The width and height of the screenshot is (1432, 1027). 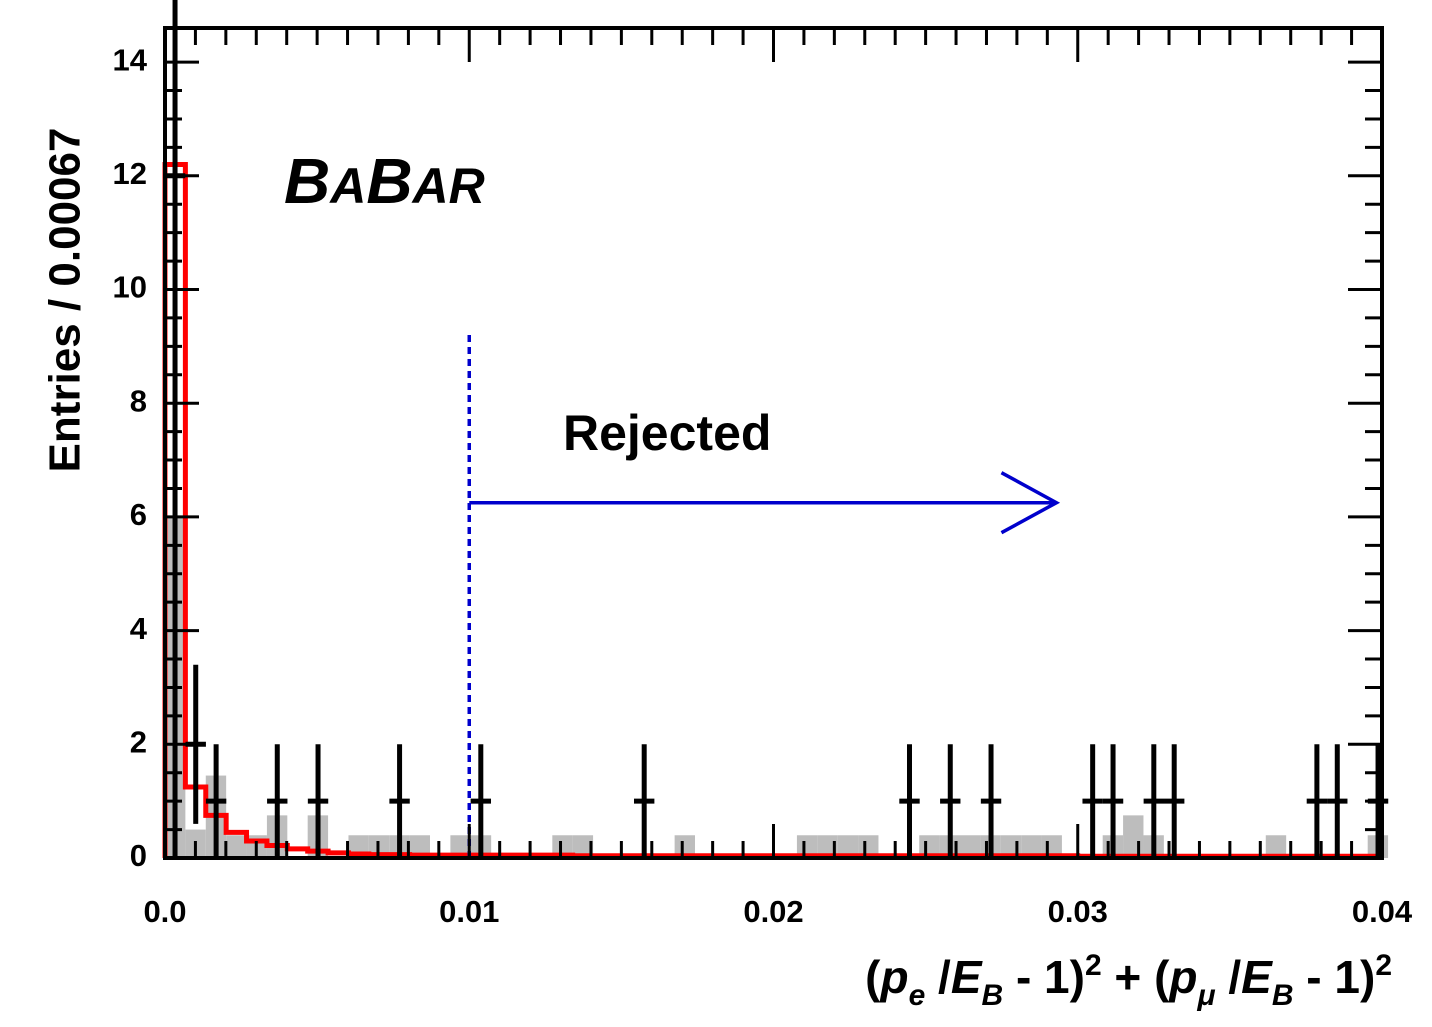 I want to click on y-tick-label: 4, so click(x=139, y=628).